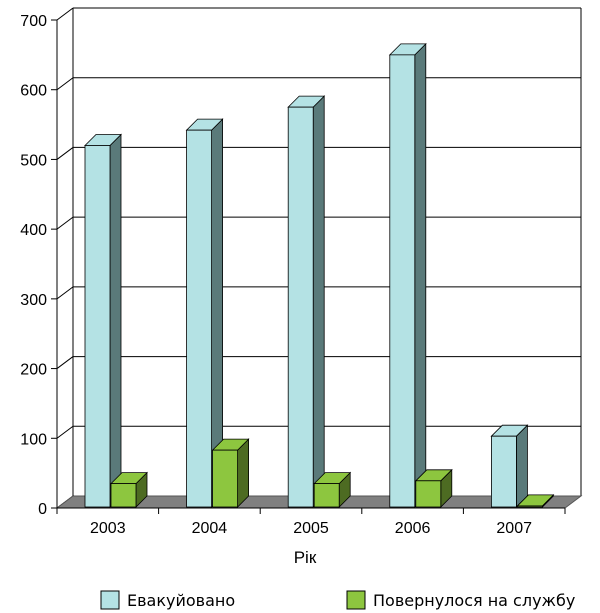 This screenshot has width=600, height=613. What do you see at coordinates (38, 265) in the screenshot?
I see `y-axis-ticks: 0 100 200 300 400 500 600 700` at bounding box center [38, 265].